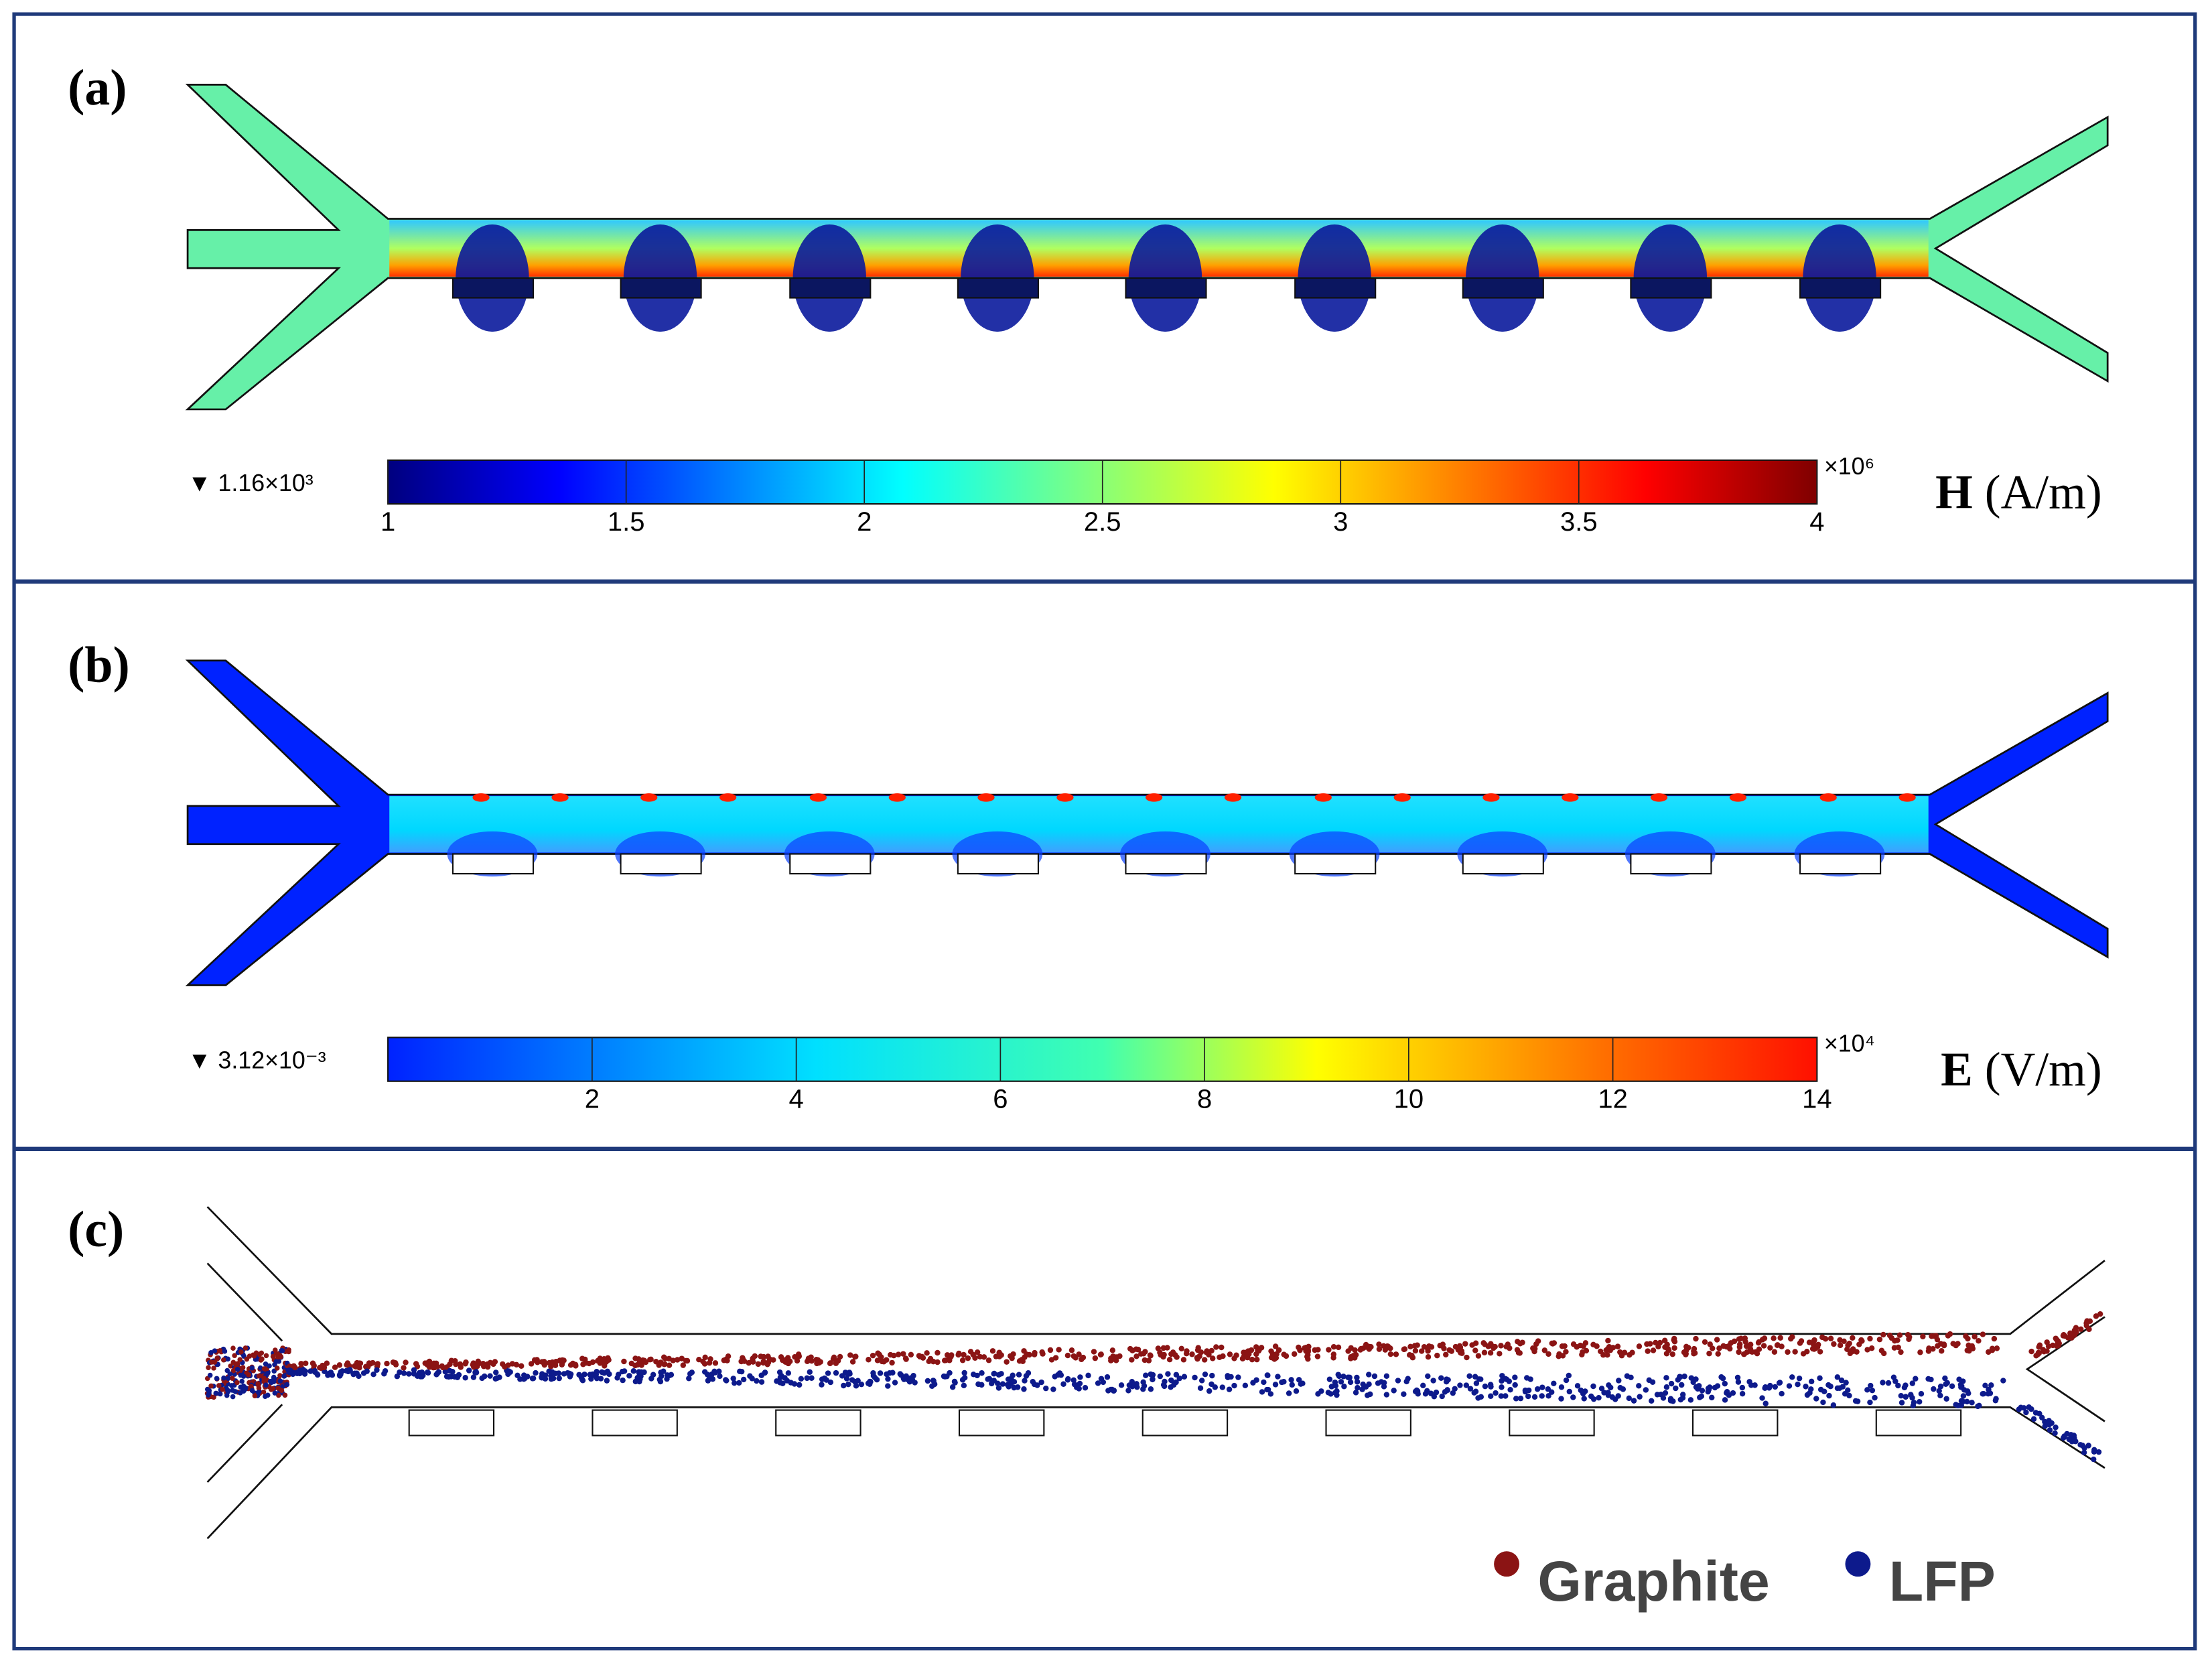 The image size is (2212, 1667). I want to click on channel-wall, so click(245, 1302).